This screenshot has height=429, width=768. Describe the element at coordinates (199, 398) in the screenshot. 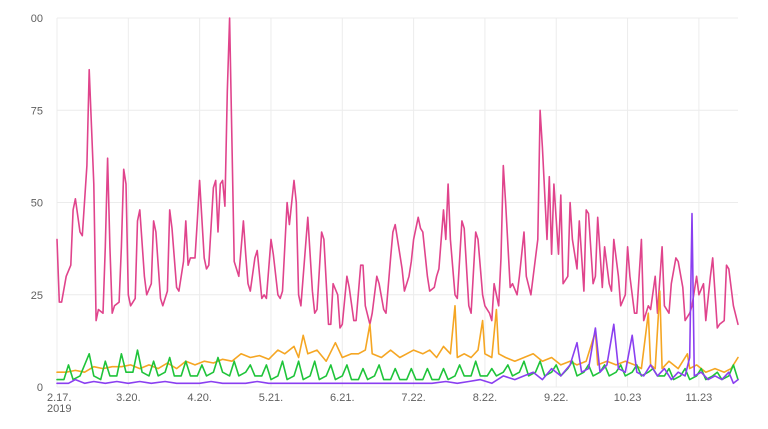

I see `x-tick-label: 4.20.` at that location.